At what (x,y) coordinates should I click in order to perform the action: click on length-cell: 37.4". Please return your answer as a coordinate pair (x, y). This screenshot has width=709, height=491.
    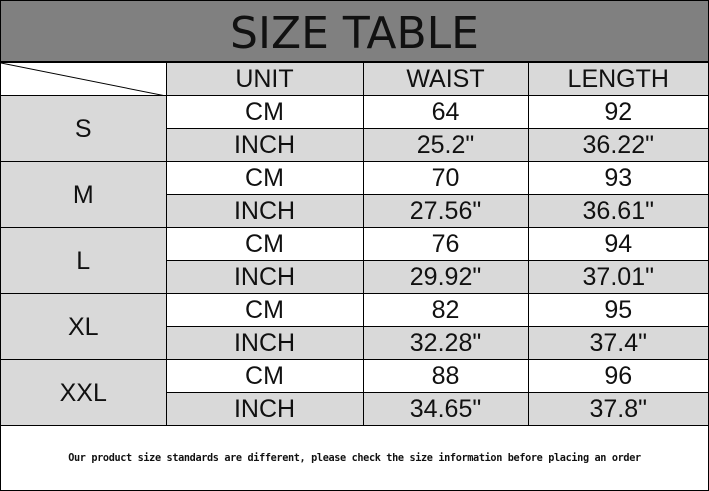
    Looking at the image, I should click on (617, 343).